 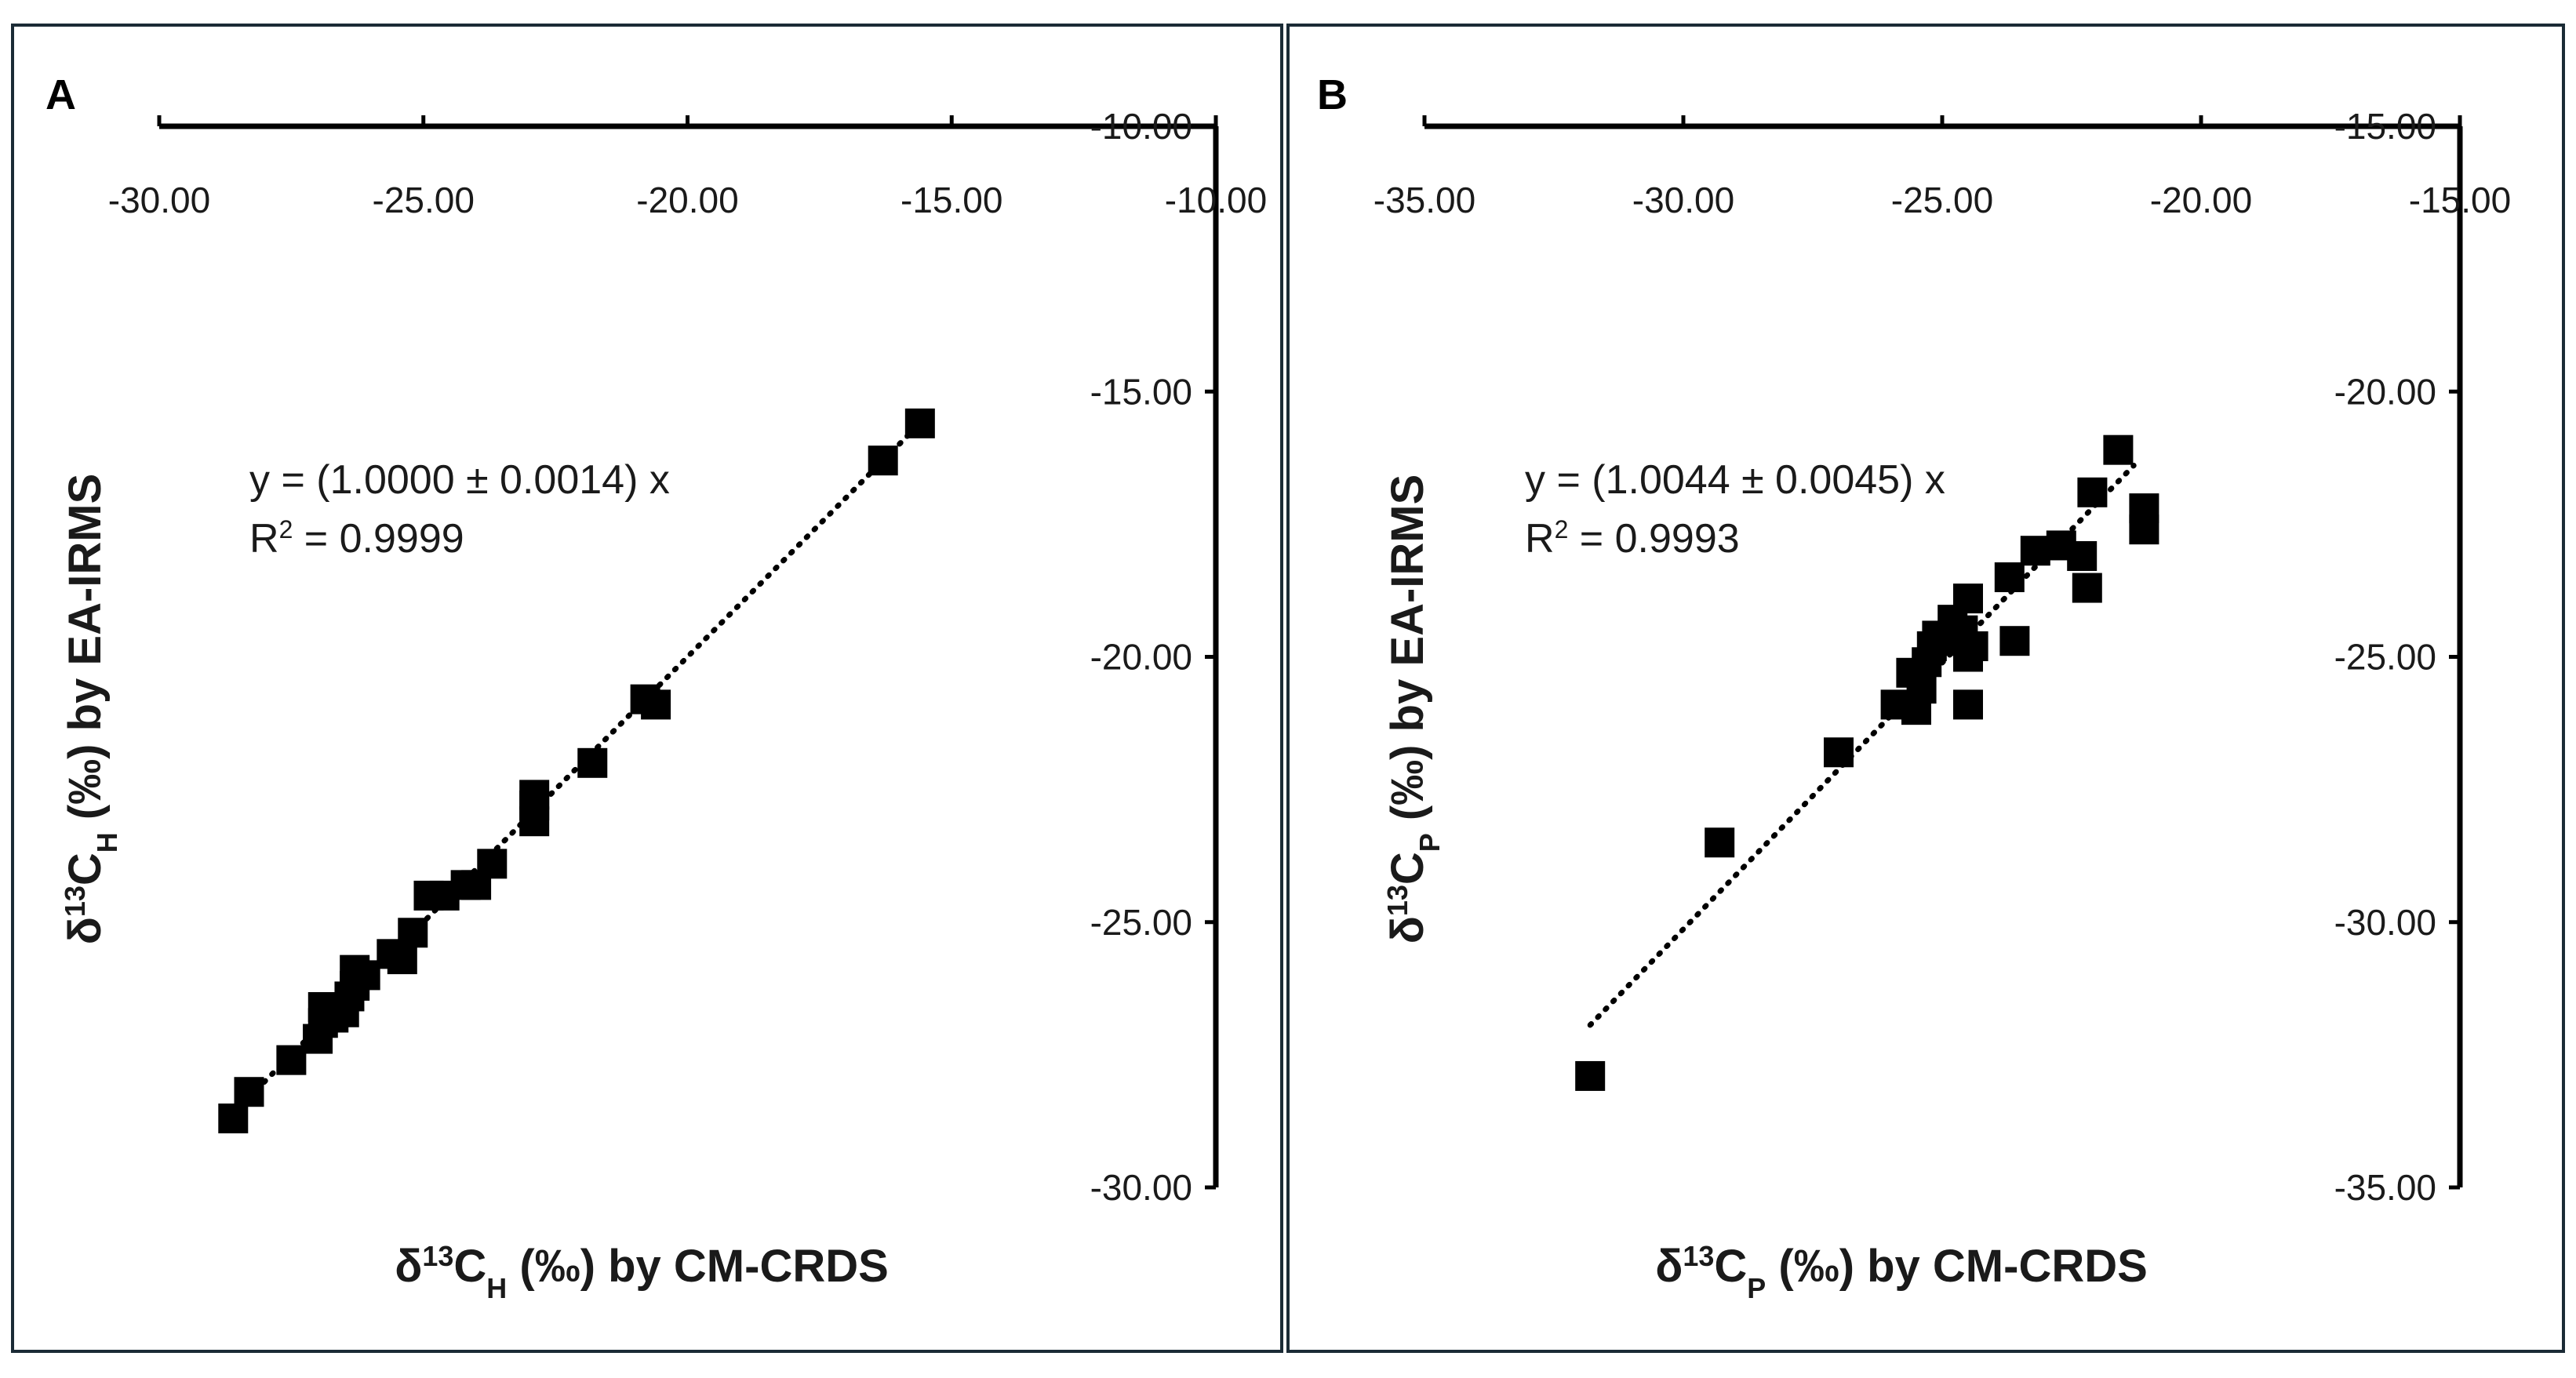 What do you see at coordinates (61, 94) in the screenshot?
I see `panel-letter-a: A` at bounding box center [61, 94].